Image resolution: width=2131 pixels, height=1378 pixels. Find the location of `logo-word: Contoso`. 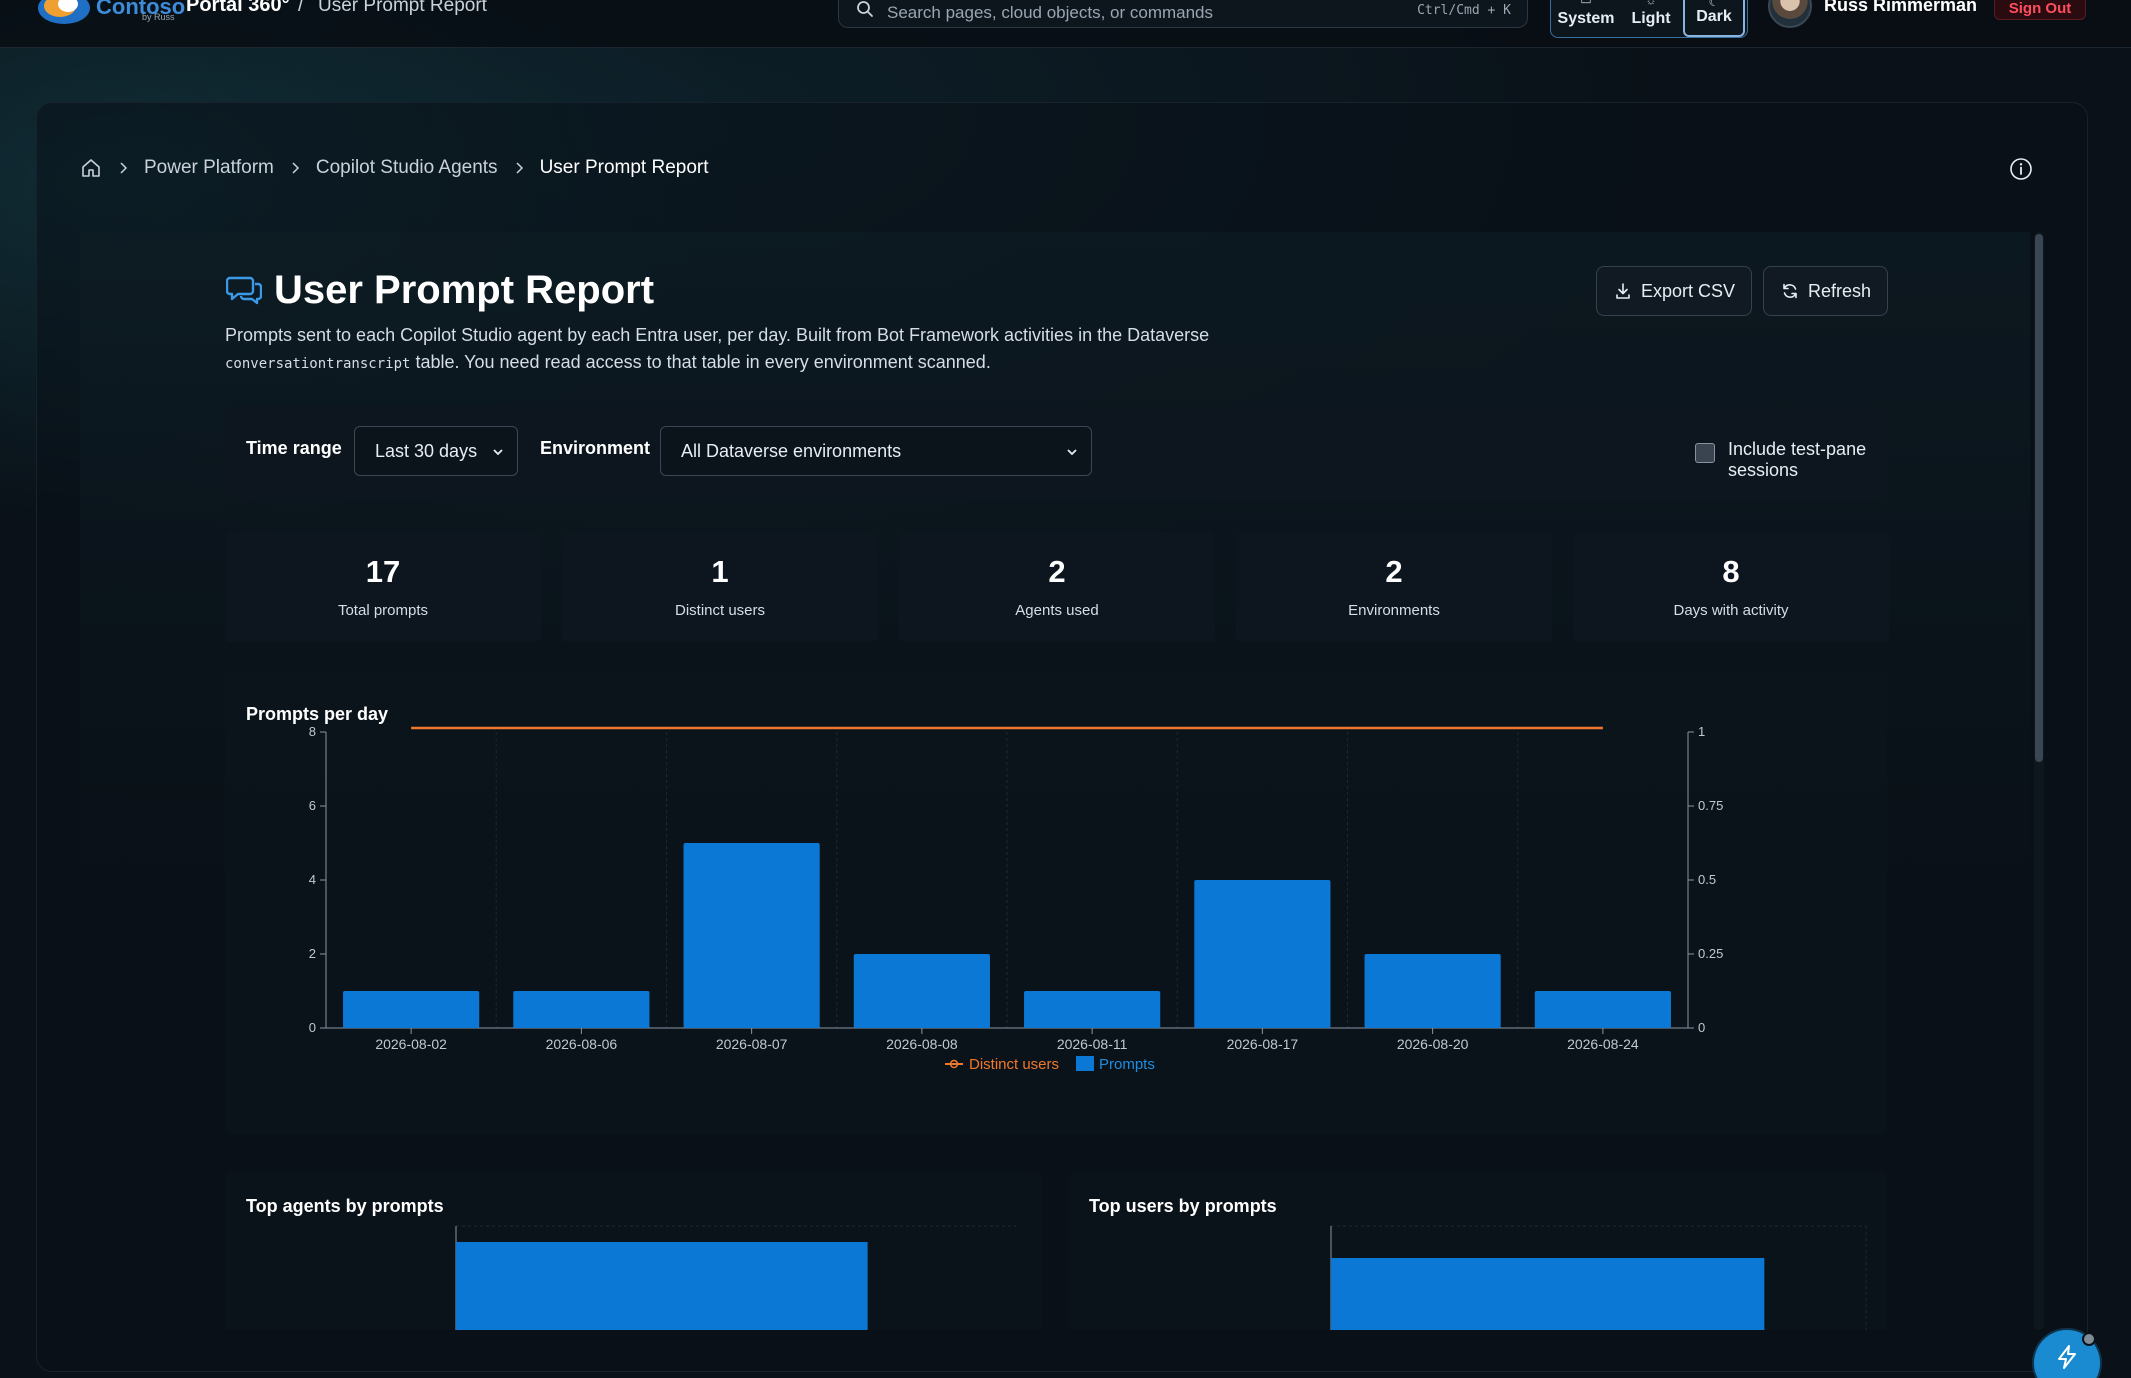

logo-word: Contoso is located at coordinates (141, 9).